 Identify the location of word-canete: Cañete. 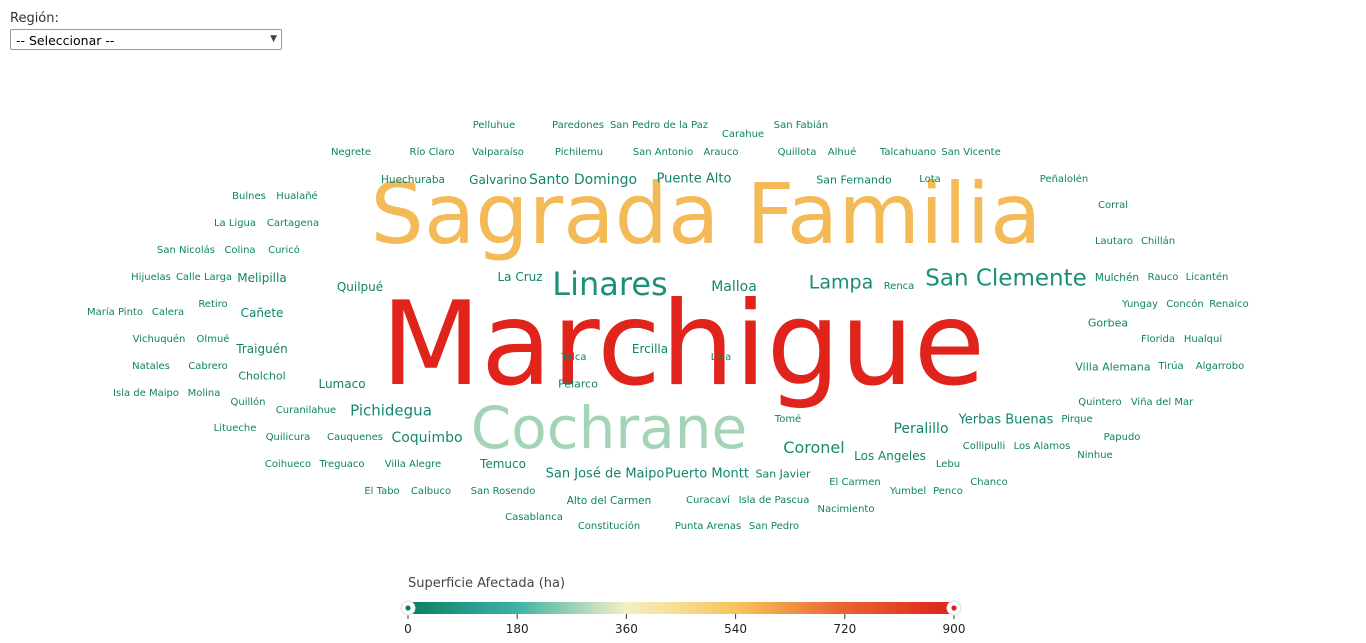
(262, 313).